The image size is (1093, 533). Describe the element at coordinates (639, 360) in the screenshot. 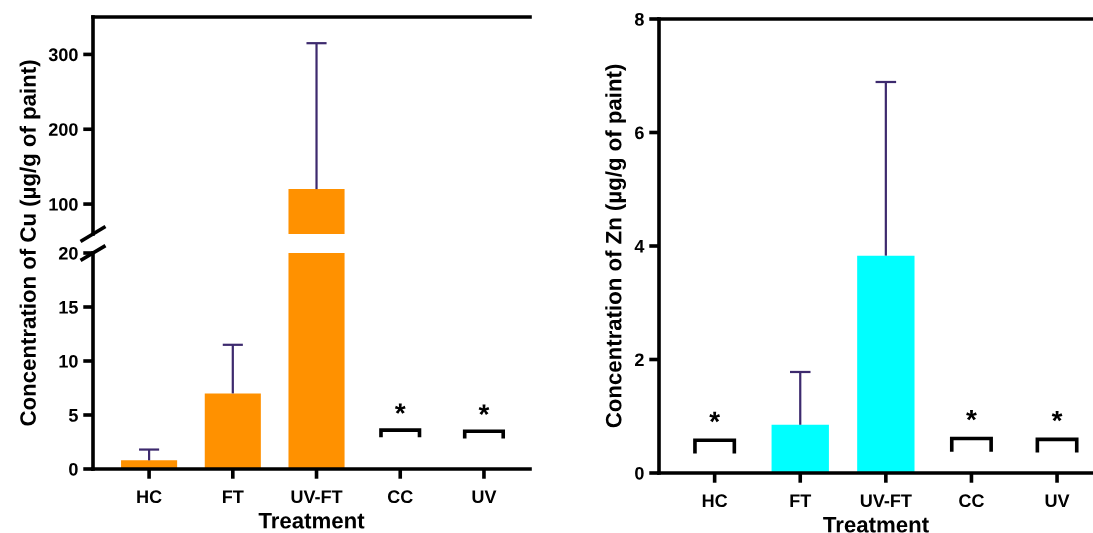

I see `y-tick-label: 2` at that location.